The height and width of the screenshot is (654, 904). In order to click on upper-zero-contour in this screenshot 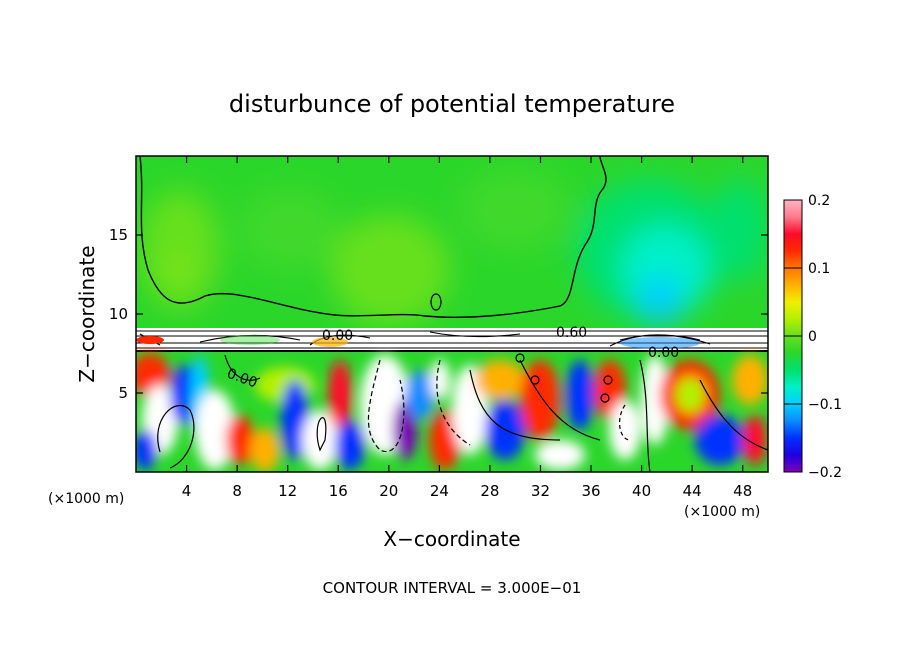, I will do `click(373, 237)`.